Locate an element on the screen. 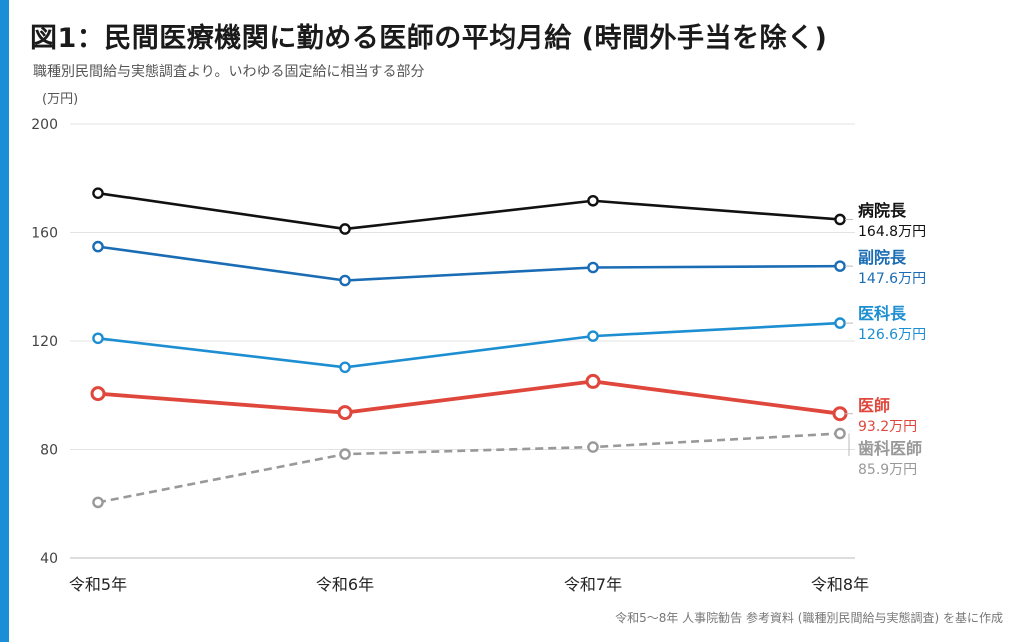  series-value-label: 147.6万円 is located at coordinates (892, 279).